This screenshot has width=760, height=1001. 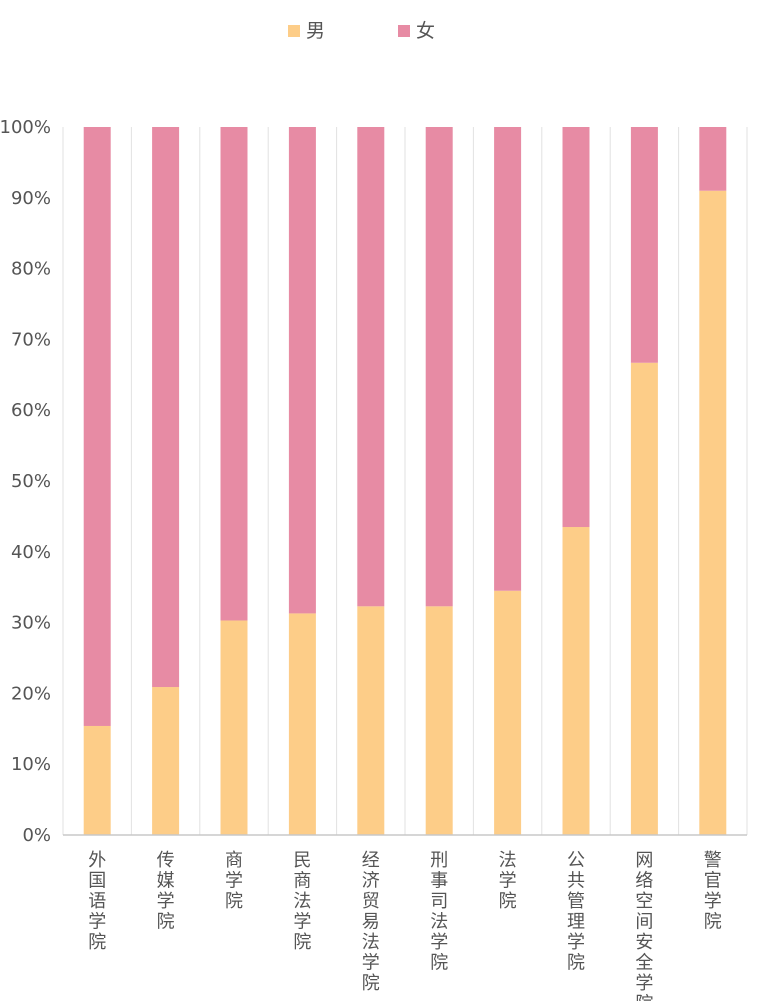 What do you see at coordinates (31, 198) in the screenshot?
I see `y-tick-label: 90%` at bounding box center [31, 198].